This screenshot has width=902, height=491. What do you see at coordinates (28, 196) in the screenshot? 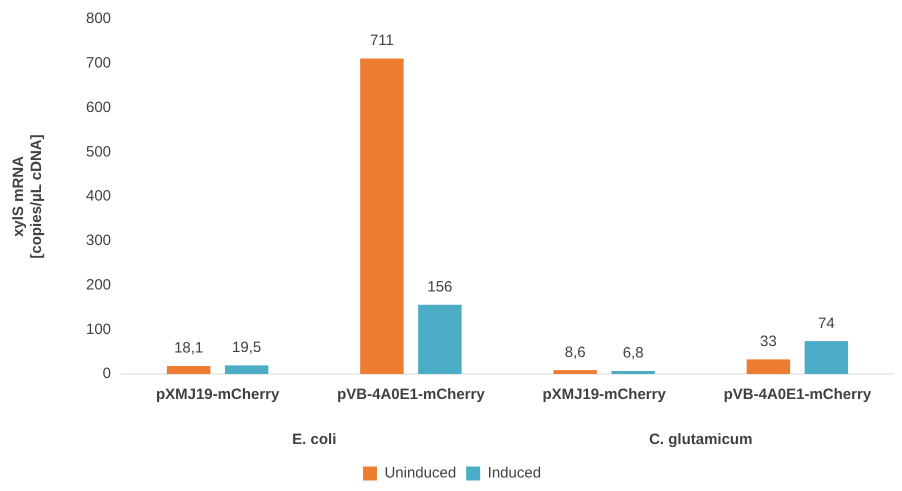
I see `y-axis-title: xylS mRNA [copies/µL cDNA]` at bounding box center [28, 196].